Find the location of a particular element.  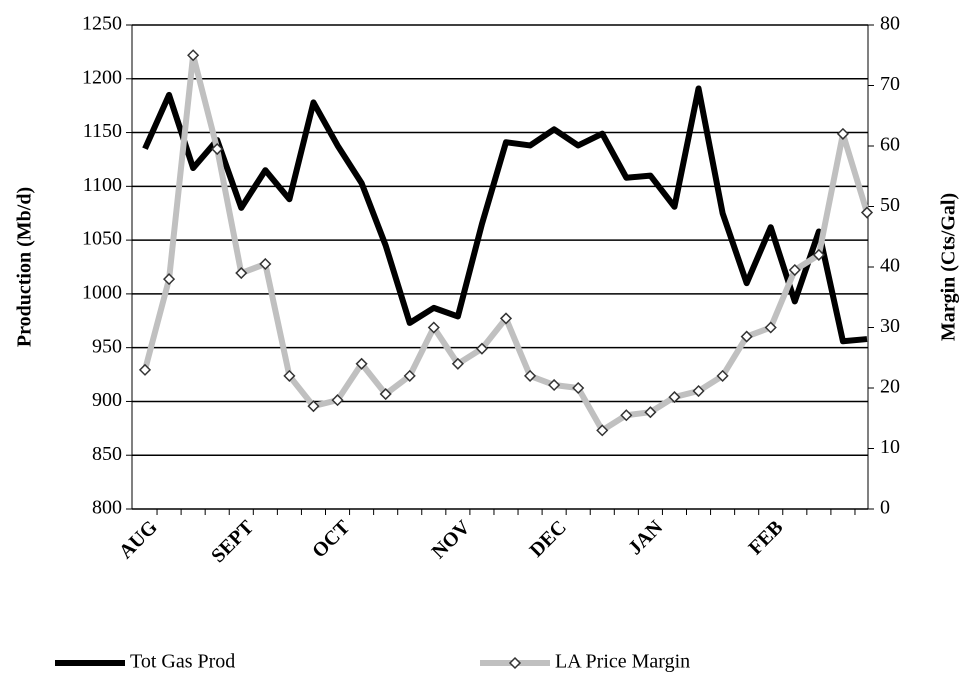

y-axis-label: Production (Mb/d) is located at coordinates (25, 267).